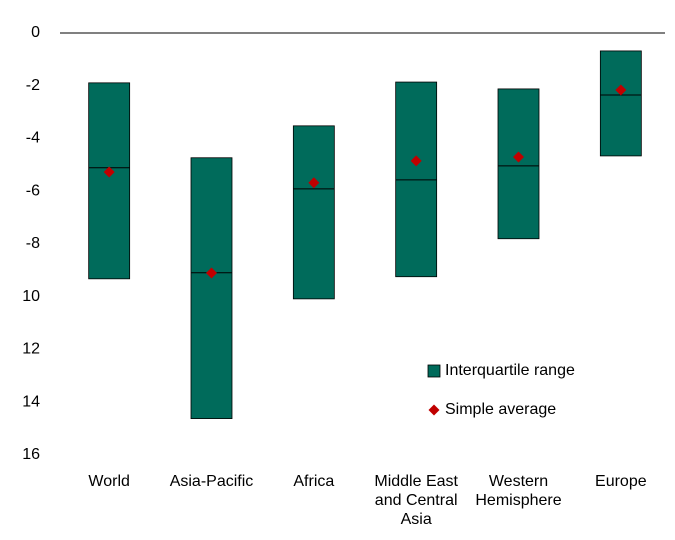  What do you see at coordinates (211, 481) in the screenshot?
I see `x-tick-label: Asia-Pacific` at bounding box center [211, 481].